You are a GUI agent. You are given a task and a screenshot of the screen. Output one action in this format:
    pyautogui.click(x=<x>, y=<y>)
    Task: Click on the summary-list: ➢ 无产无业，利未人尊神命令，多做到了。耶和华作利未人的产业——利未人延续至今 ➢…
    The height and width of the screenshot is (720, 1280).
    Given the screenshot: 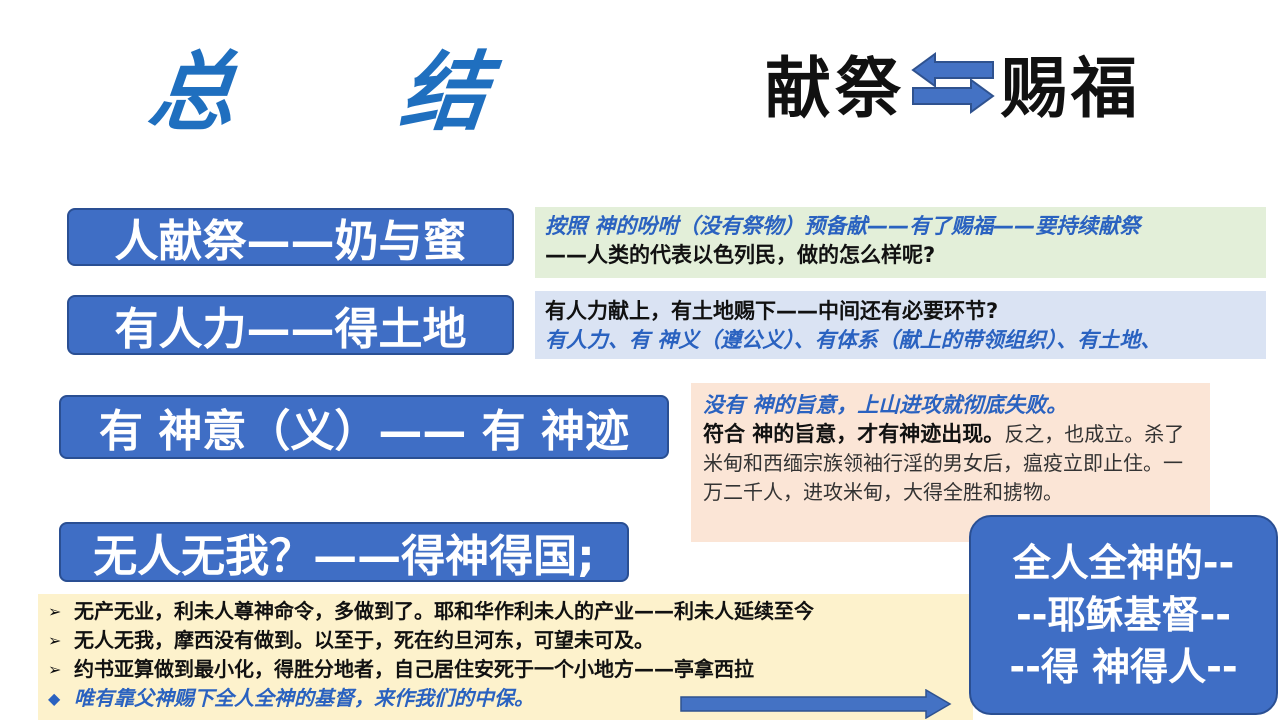 What is the action you would take?
    pyautogui.click(x=505, y=657)
    